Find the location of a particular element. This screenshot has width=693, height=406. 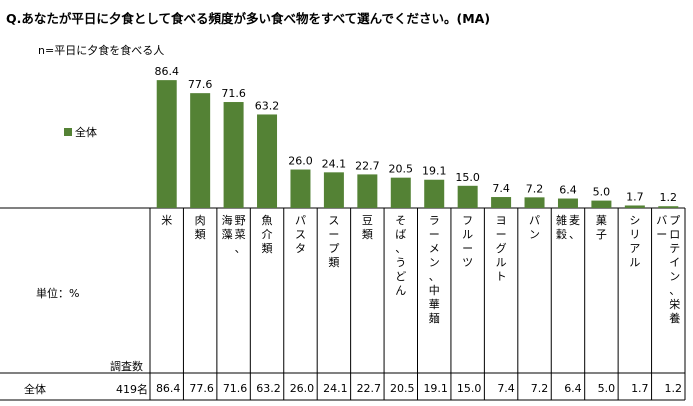

legend-label: 全体 is located at coordinates (86, 132).